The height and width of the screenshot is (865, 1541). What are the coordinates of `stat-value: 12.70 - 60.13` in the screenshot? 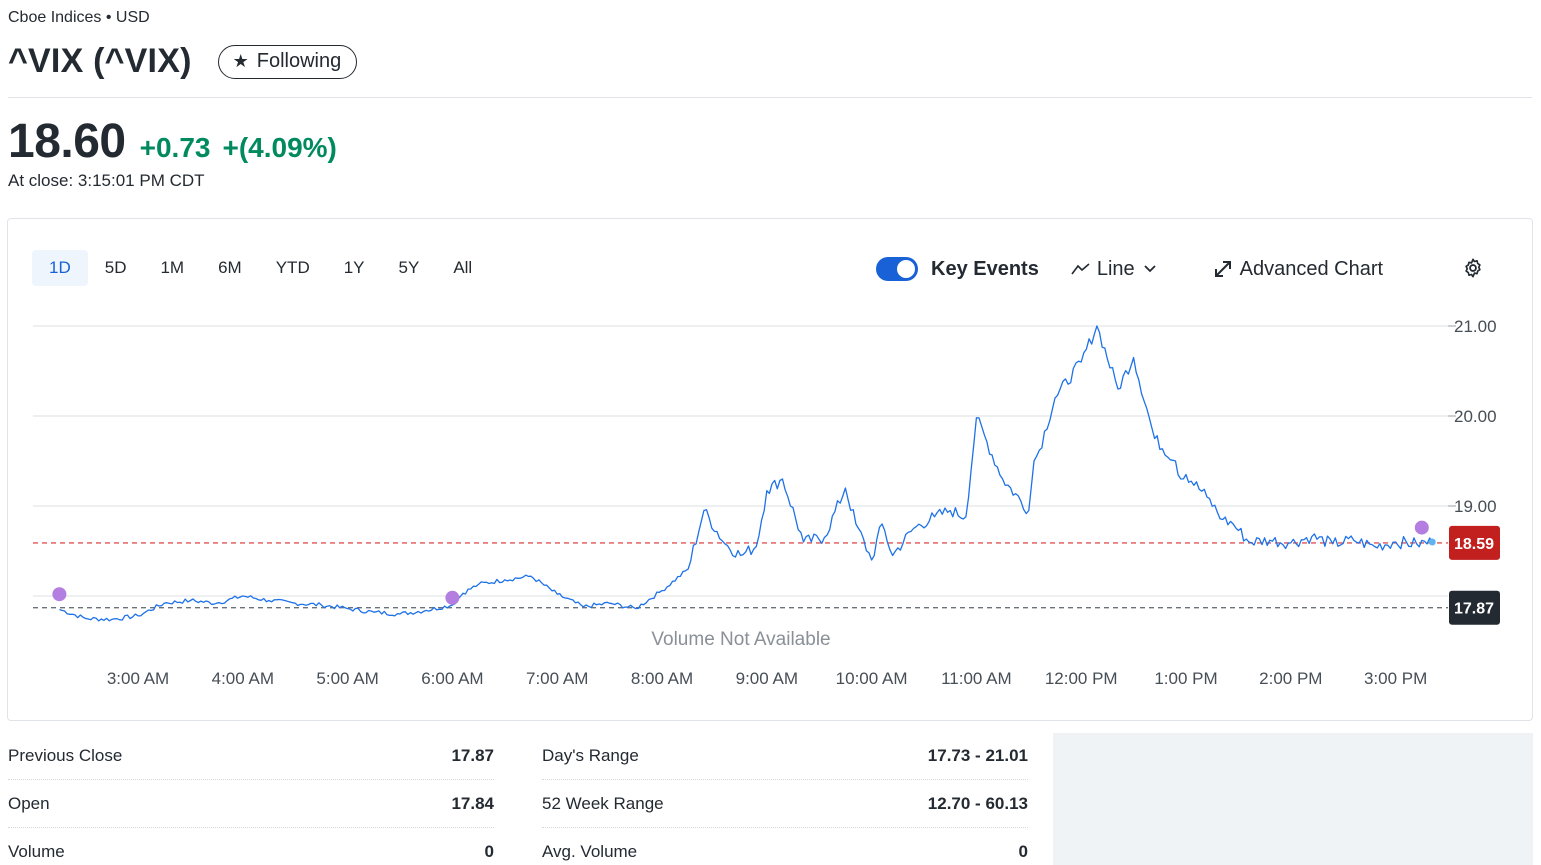 It's located at (977, 803).